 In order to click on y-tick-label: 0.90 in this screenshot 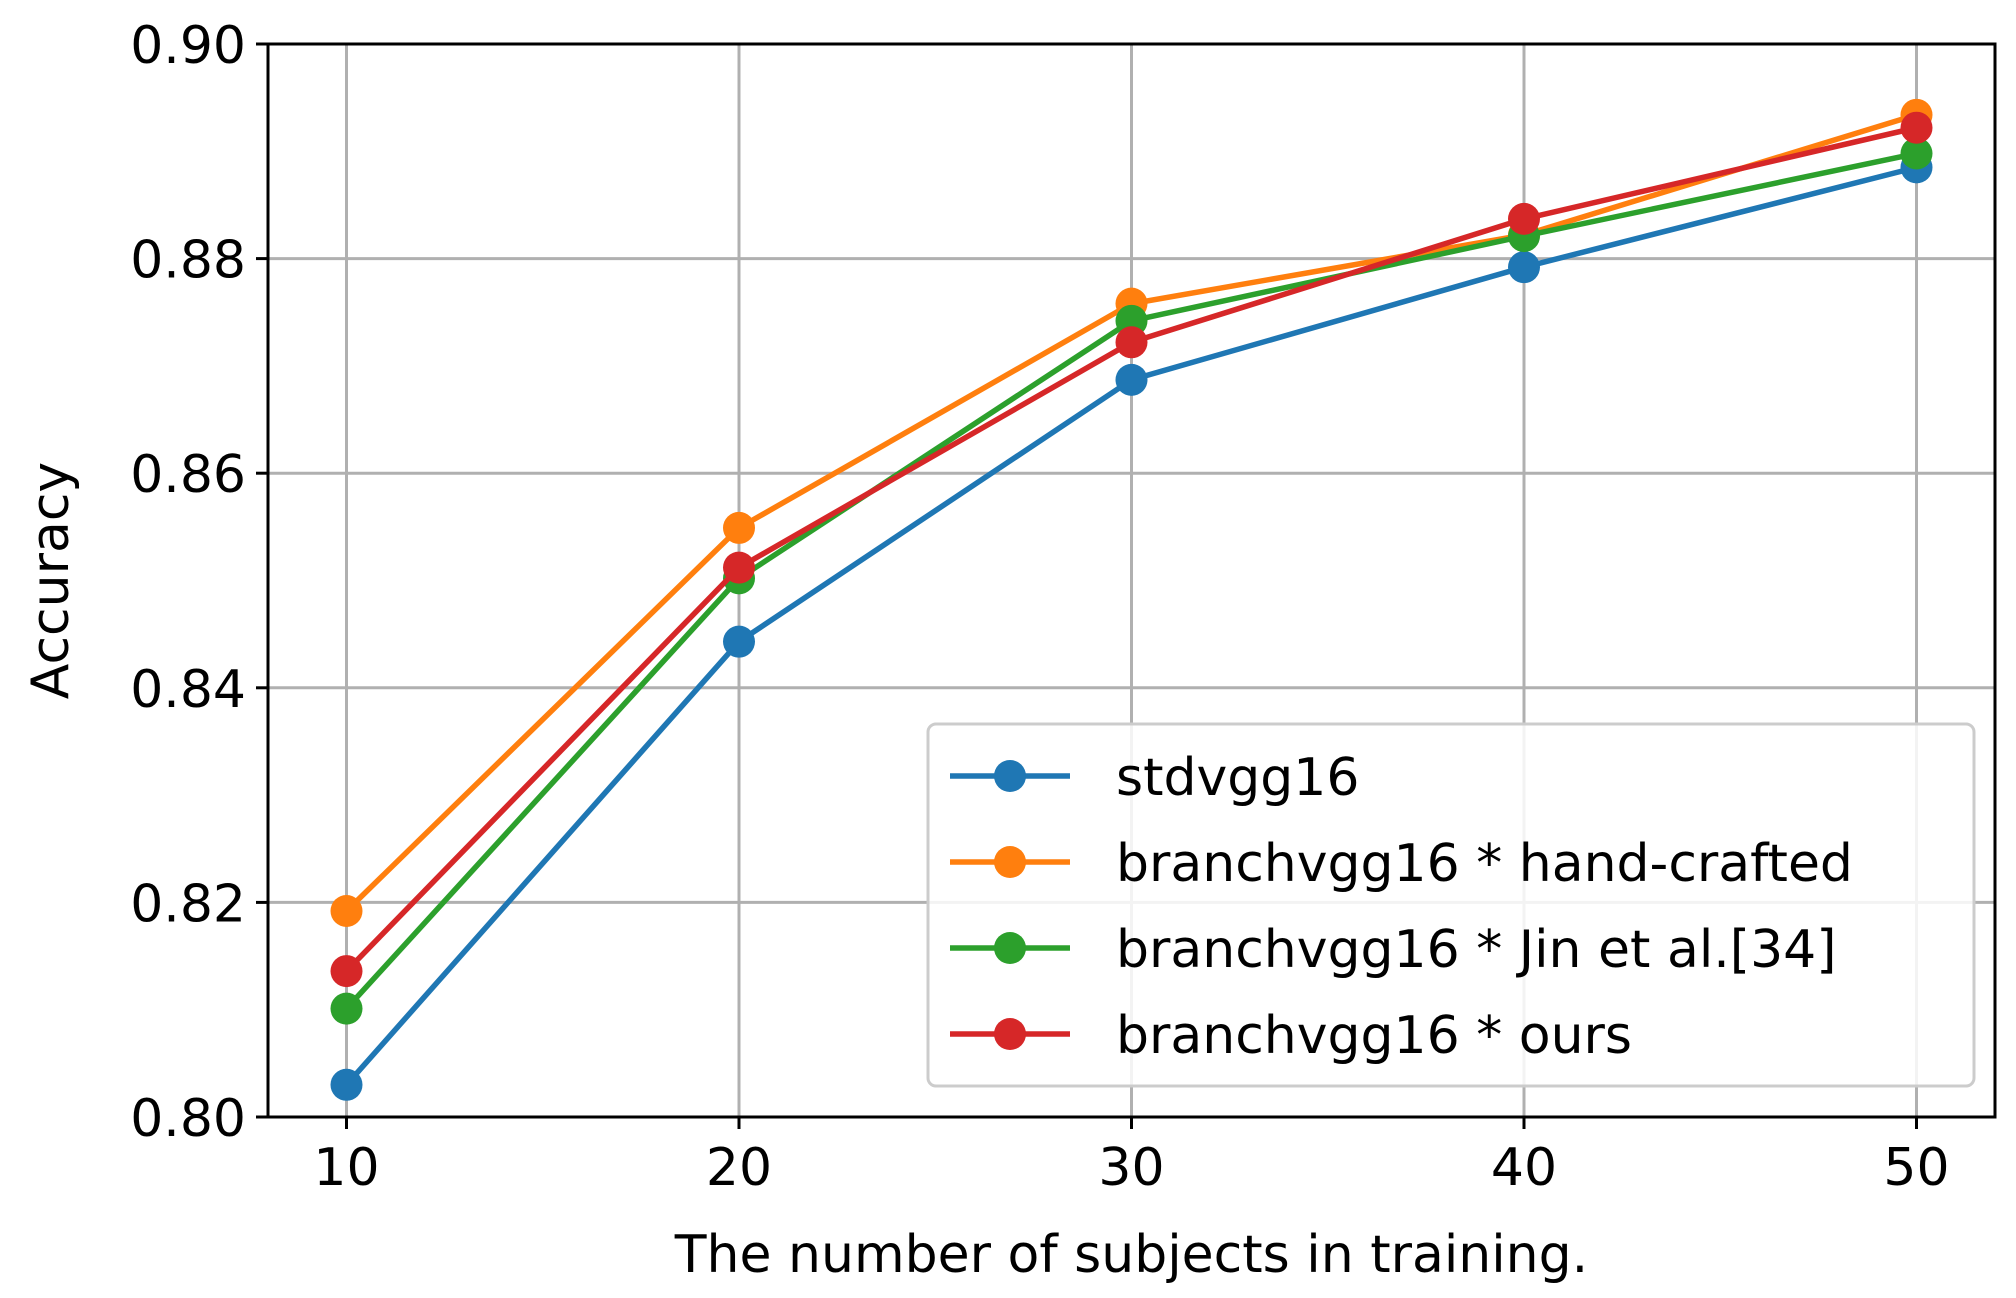, I will do `click(188, 46)`.